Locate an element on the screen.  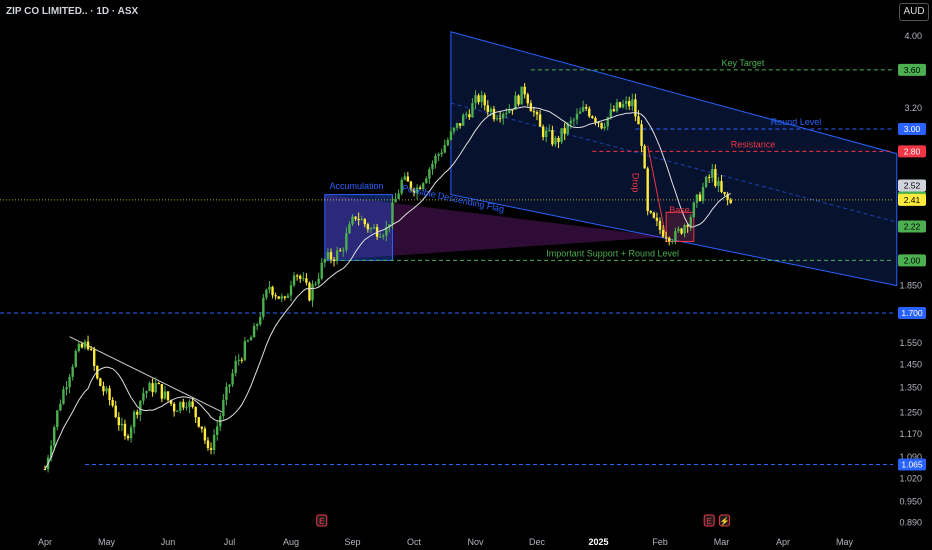
drop-arrow is located at coordinates (657, 192).